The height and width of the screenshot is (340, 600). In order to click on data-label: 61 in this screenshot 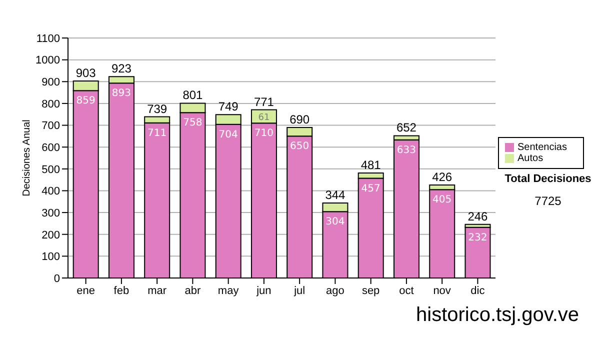, I will do `click(264, 117)`.